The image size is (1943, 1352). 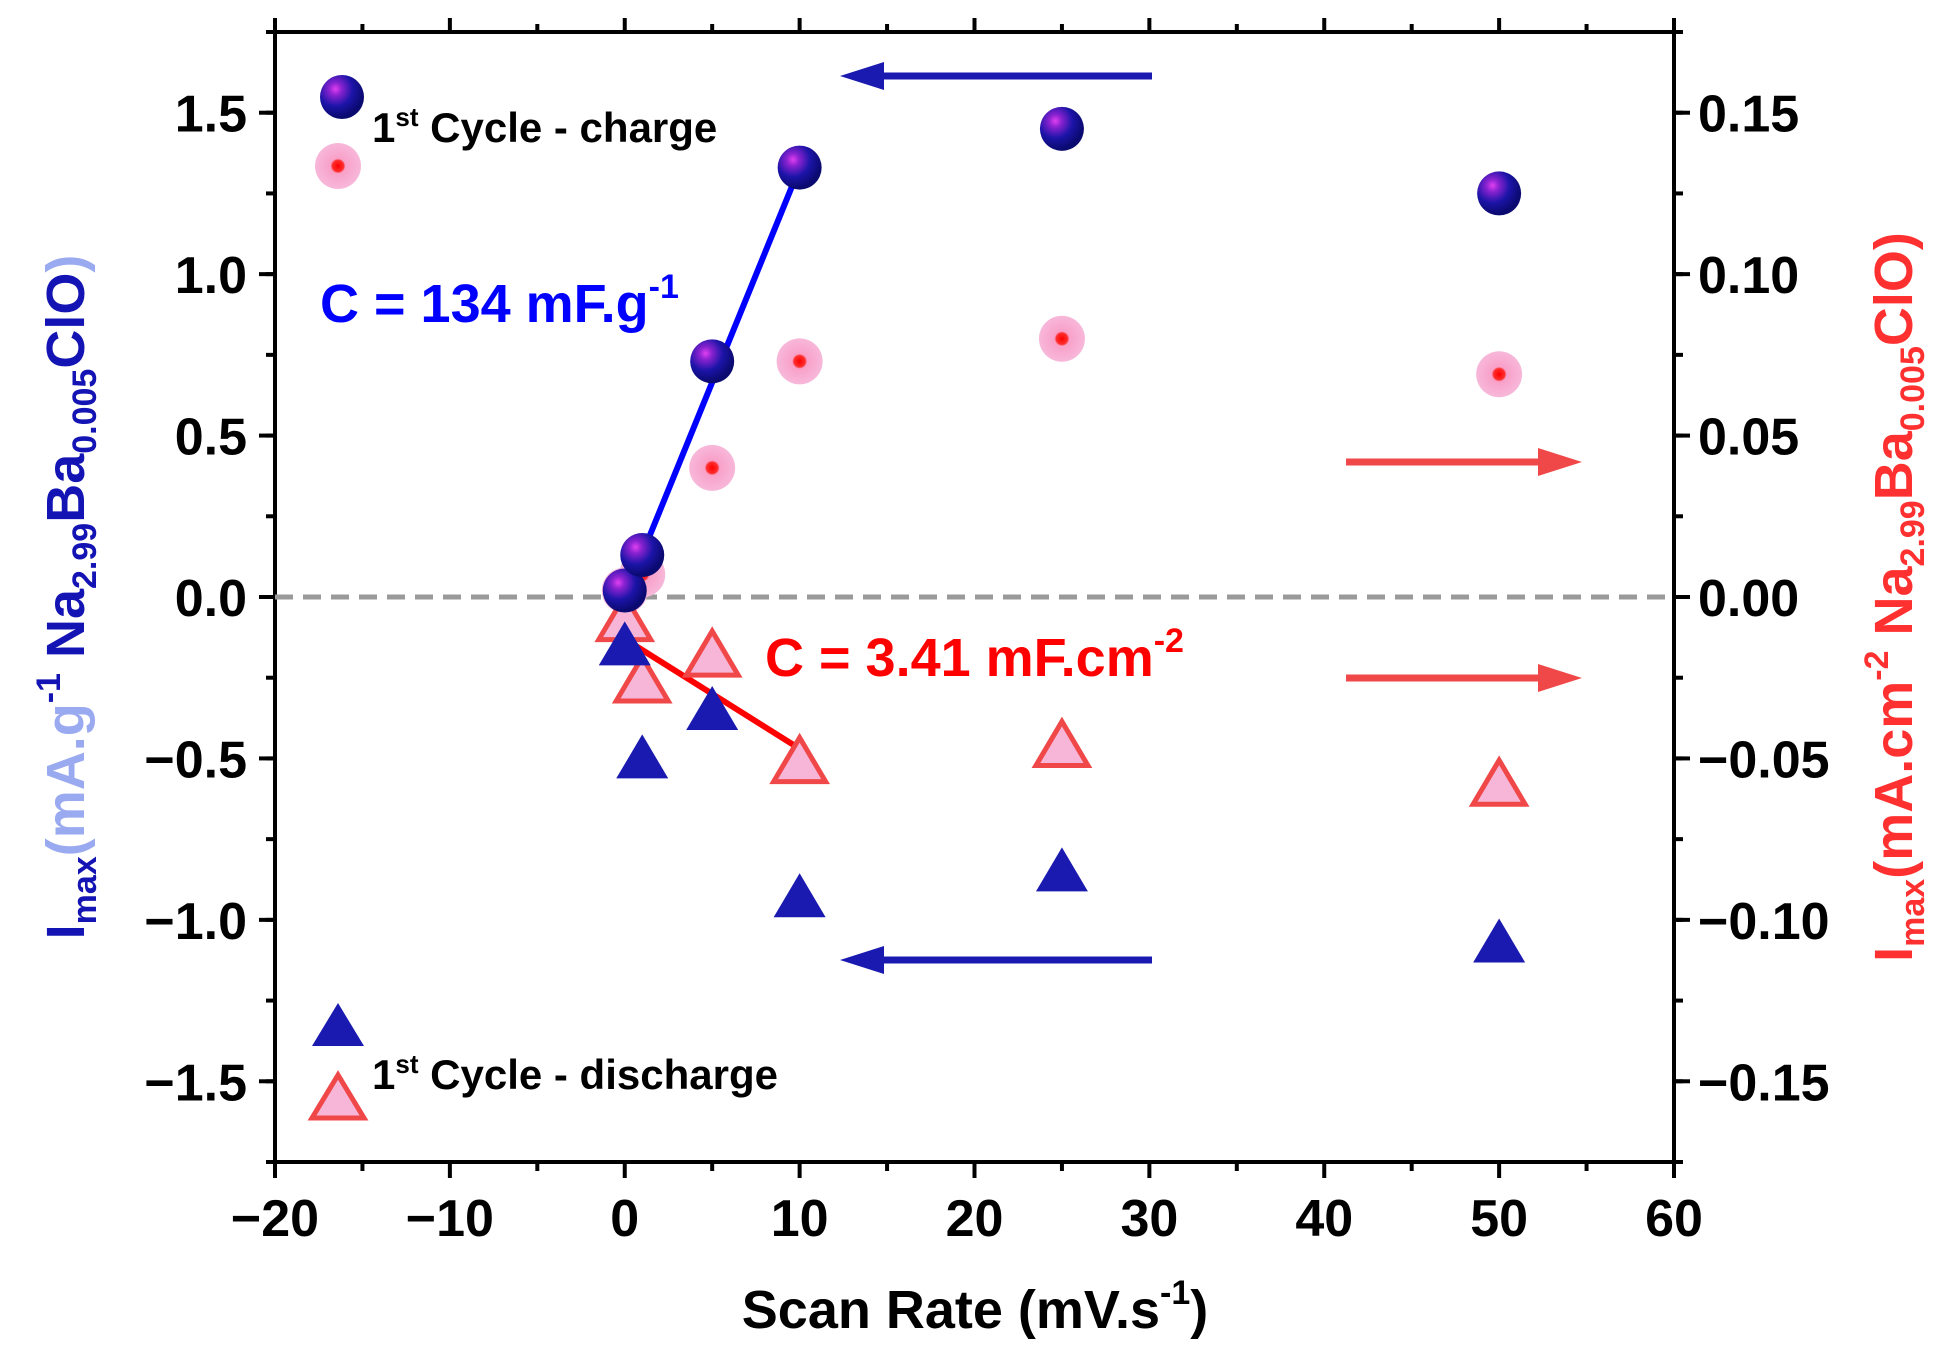 What do you see at coordinates (575, 1073) in the screenshot?
I see `legend-discharge-label: 1st Cycle - discharge` at bounding box center [575, 1073].